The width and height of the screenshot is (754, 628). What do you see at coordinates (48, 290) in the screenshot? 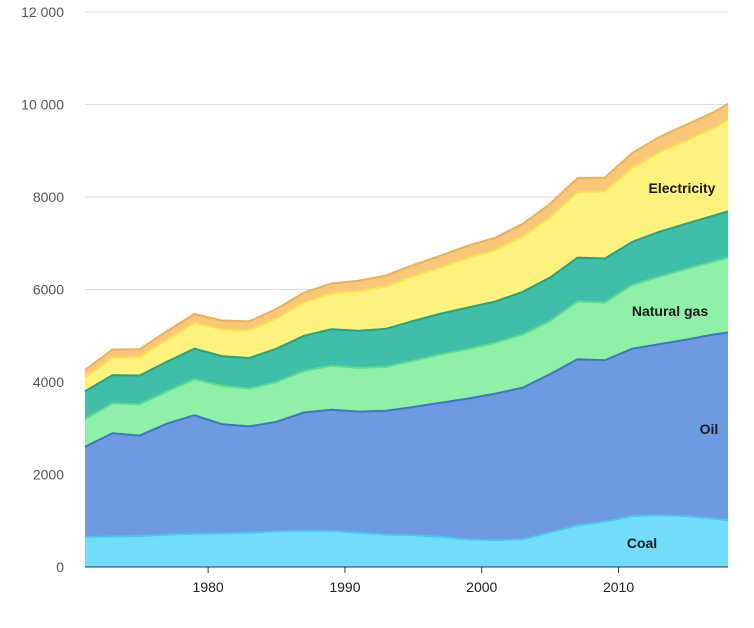
I see `y-tick-label: 6000` at bounding box center [48, 290].